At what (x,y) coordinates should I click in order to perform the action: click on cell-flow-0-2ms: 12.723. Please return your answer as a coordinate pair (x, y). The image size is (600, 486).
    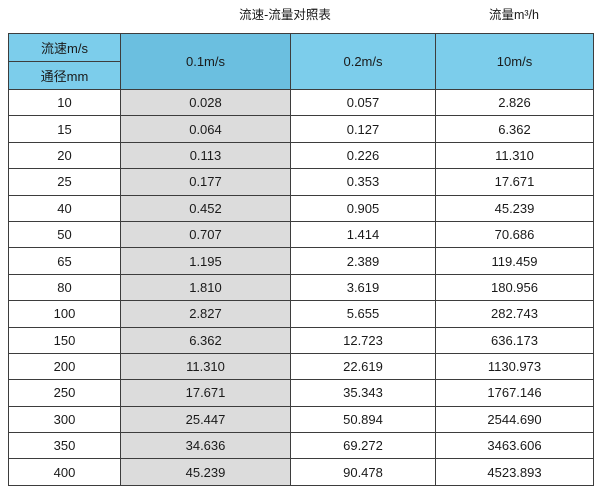
    Looking at the image, I should click on (363, 340).